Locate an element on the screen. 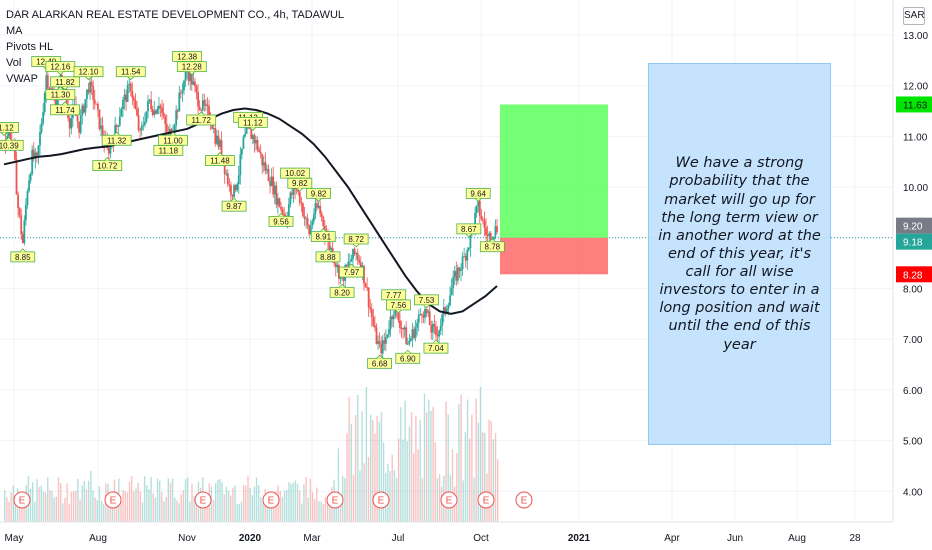  pivot-label-text: 6.68 is located at coordinates (380, 363).